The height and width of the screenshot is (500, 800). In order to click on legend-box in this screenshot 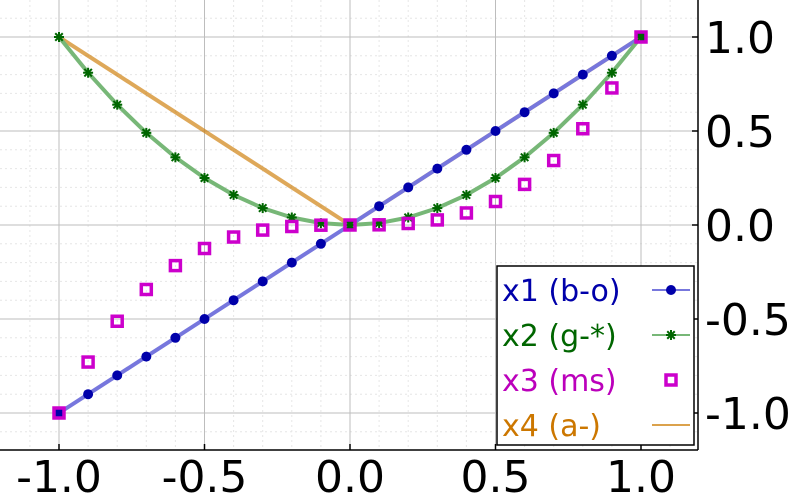, I will do `click(595, 355)`.